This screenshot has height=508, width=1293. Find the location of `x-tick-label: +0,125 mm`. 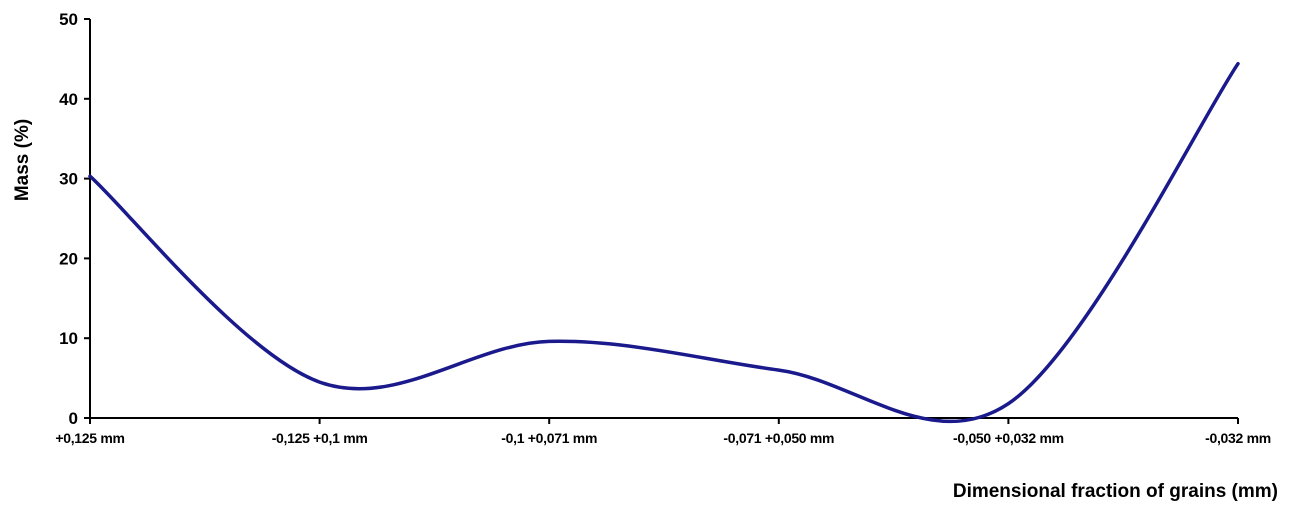

x-tick-label: +0,125 mm is located at coordinates (89, 438).